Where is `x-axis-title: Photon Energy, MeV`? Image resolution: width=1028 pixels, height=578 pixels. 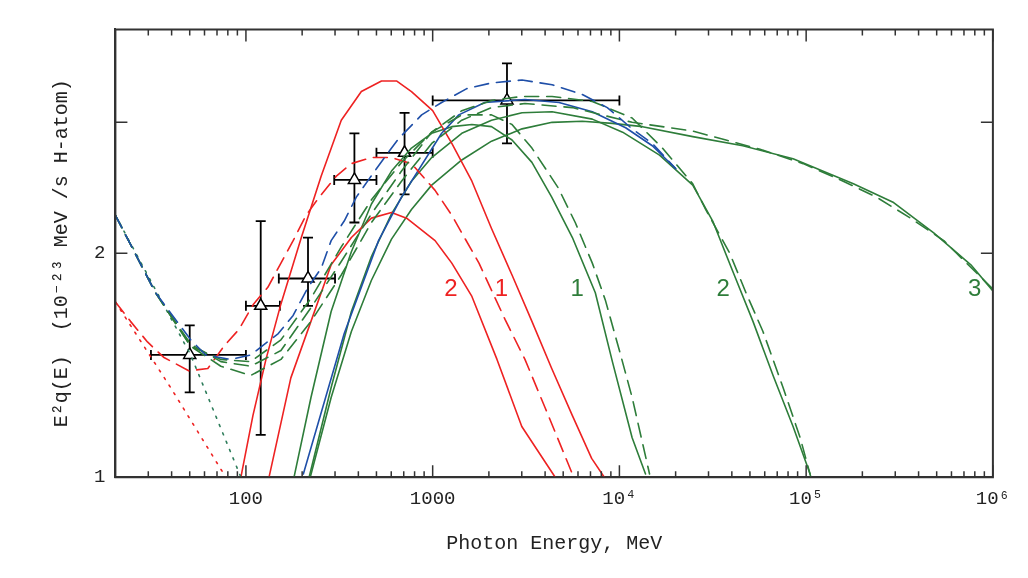 x-axis-title: Photon Energy, MeV is located at coordinates (554, 544).